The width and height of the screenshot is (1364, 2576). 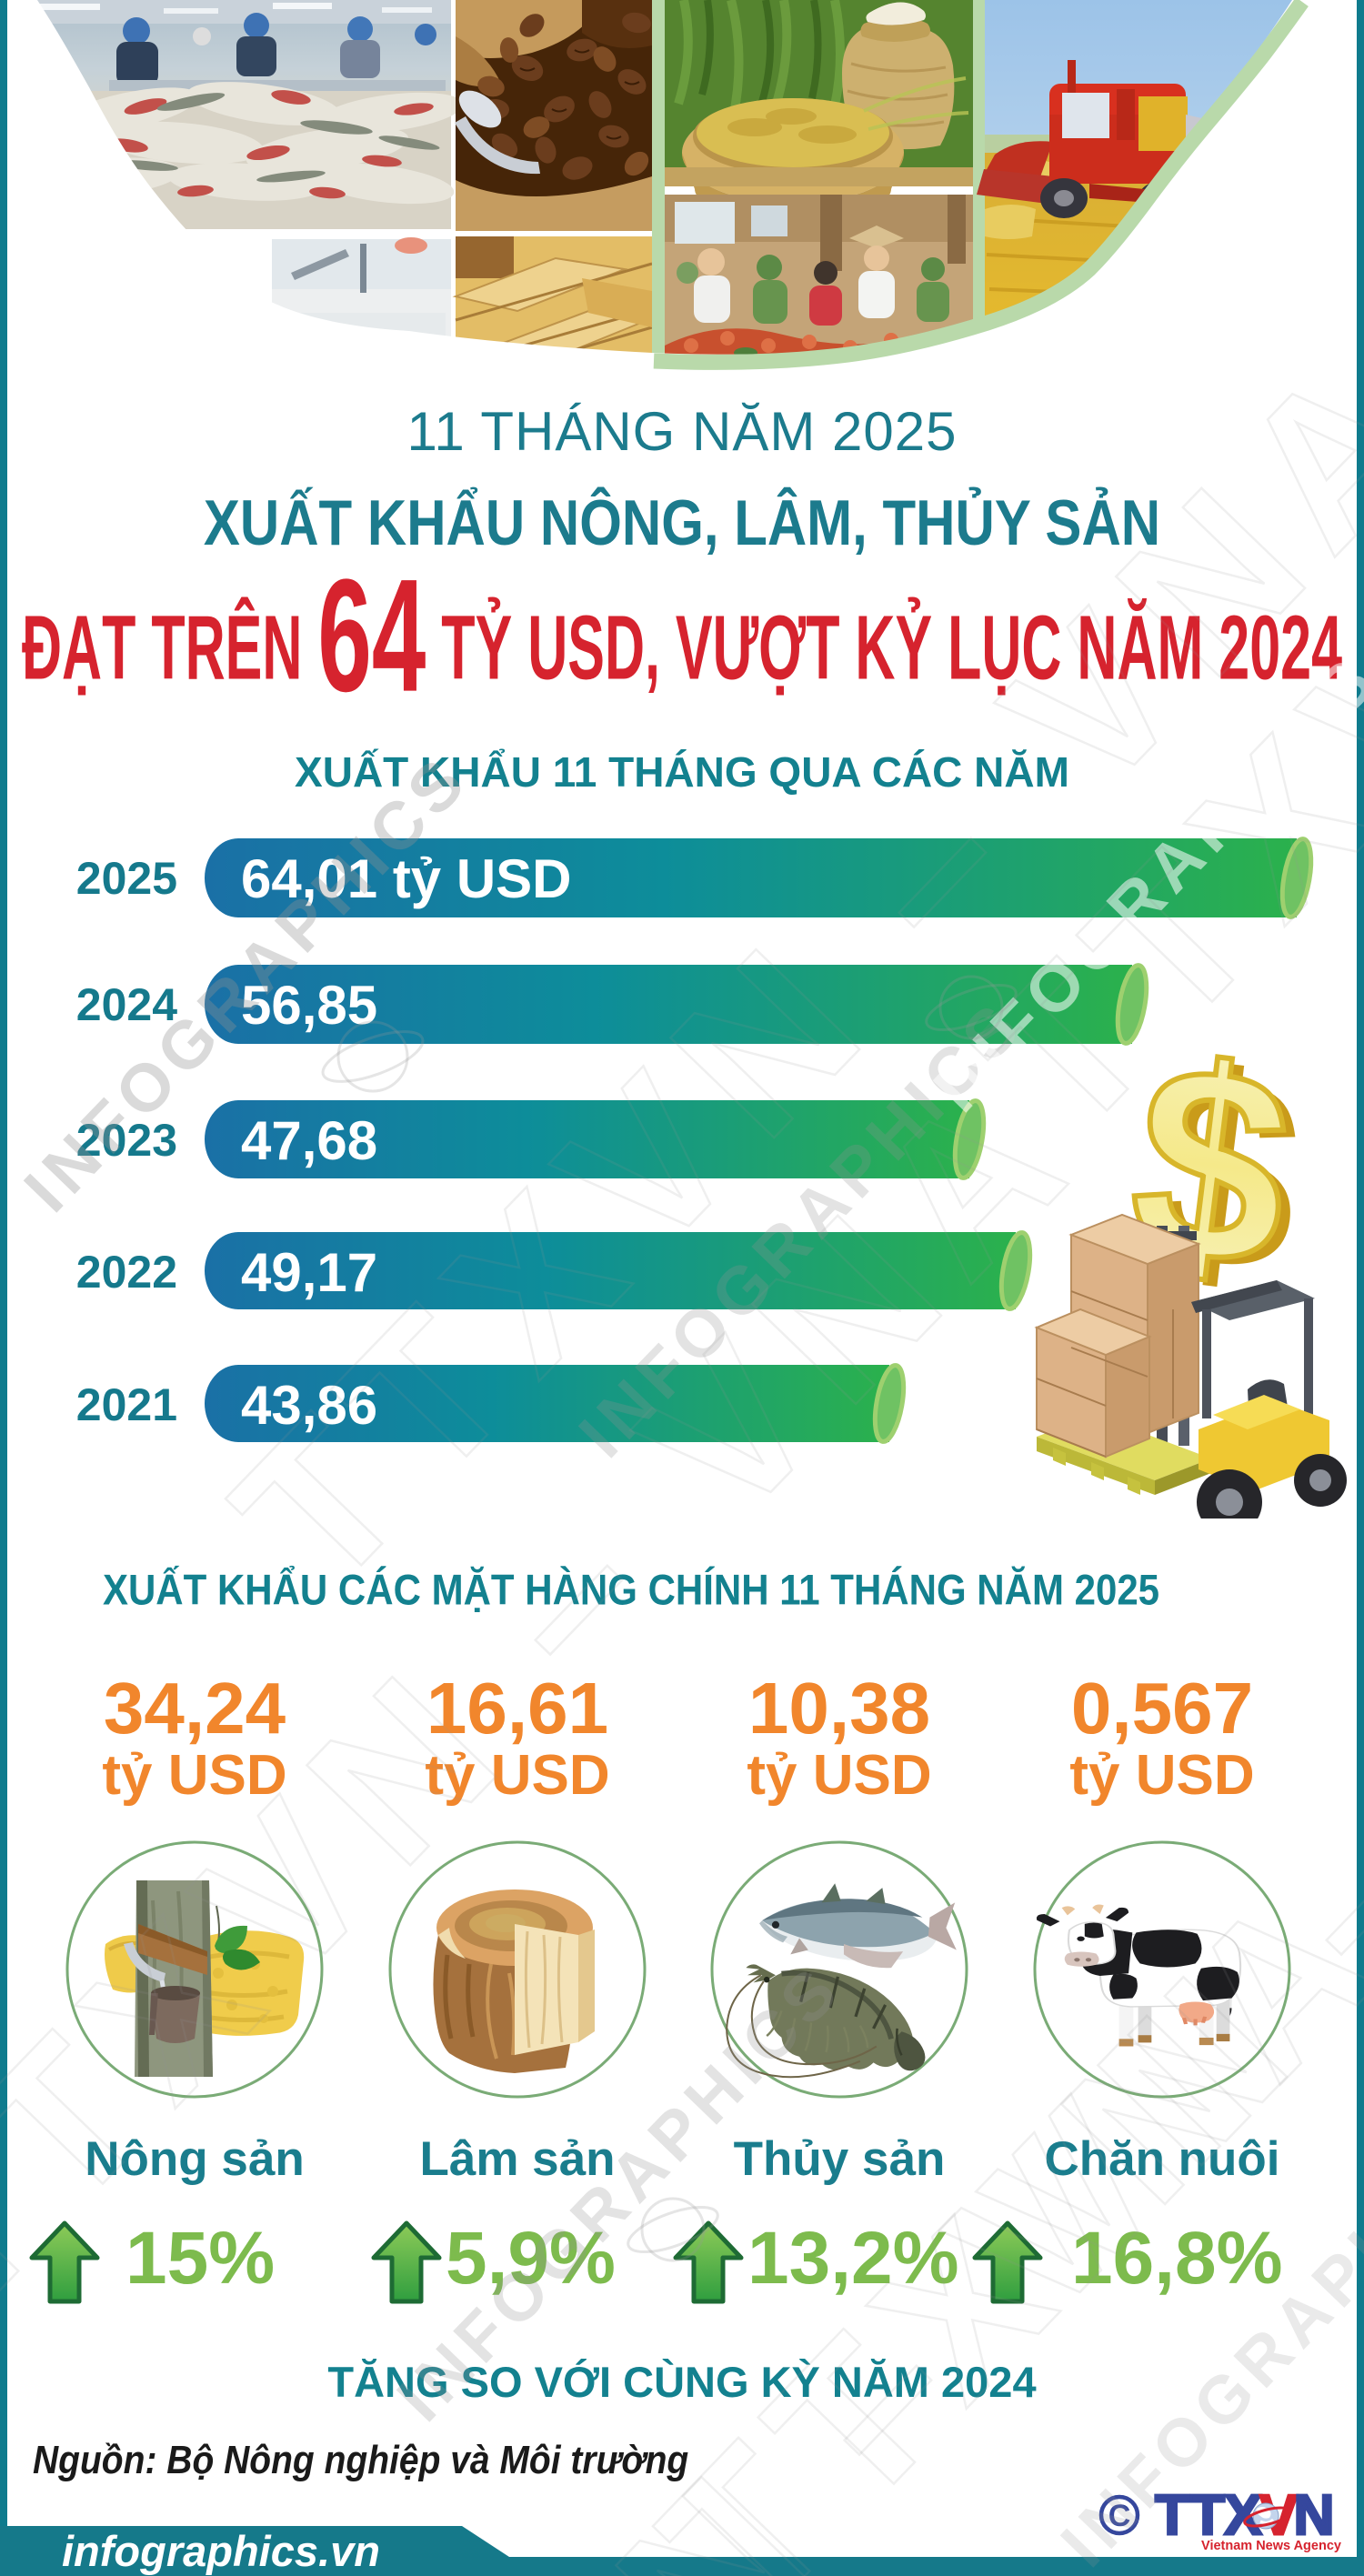 I want to click on svg-text: 2022, so click(x=126, y=1273).